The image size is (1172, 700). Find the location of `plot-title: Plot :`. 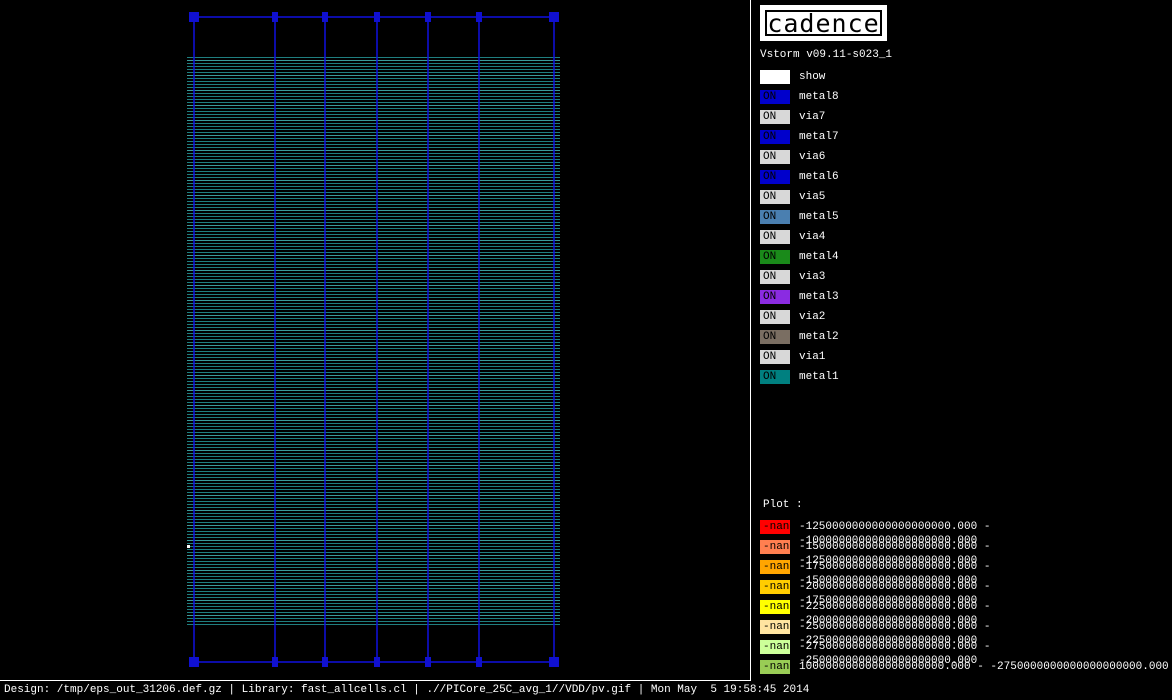

plot-title: Plot : is located at coordinates (783, 505).